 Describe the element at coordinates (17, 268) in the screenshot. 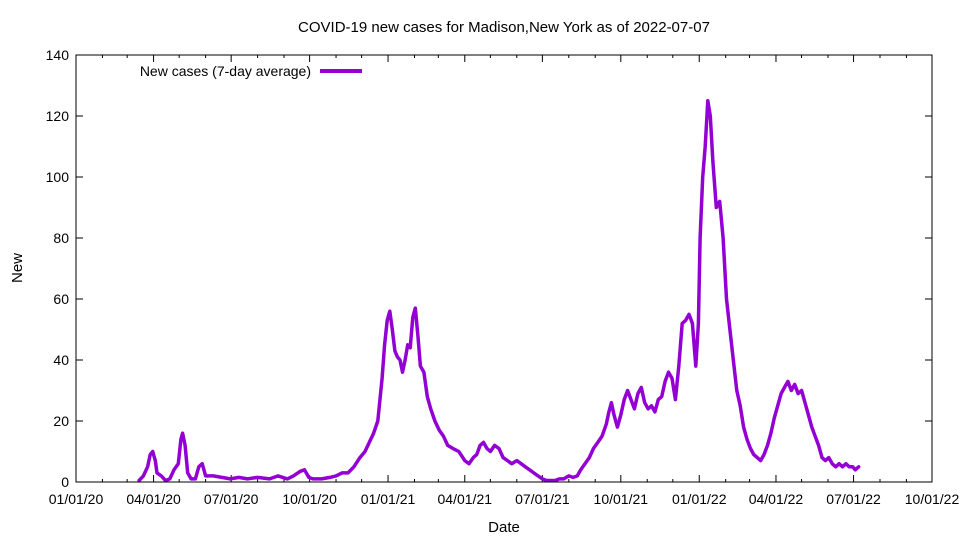

I see `y-axis-title: New` at that location.